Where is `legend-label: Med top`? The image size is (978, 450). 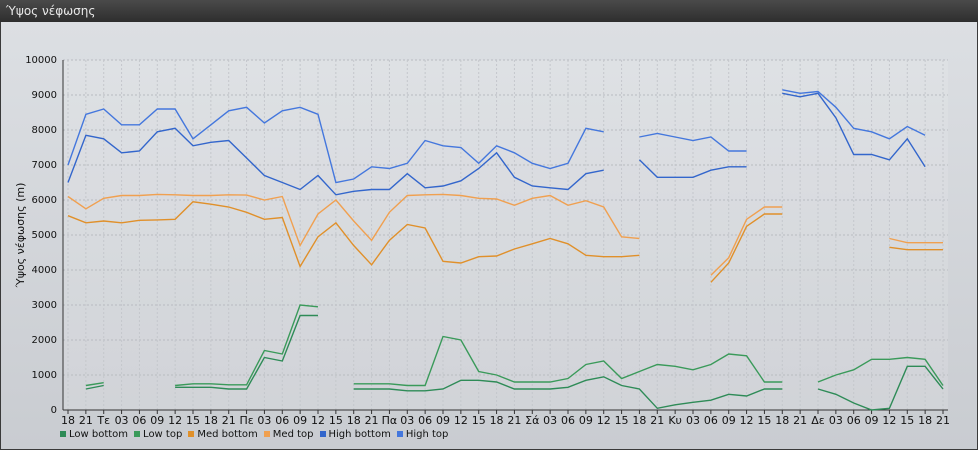 legend-label: Med top is located at coordinates (293, 434).